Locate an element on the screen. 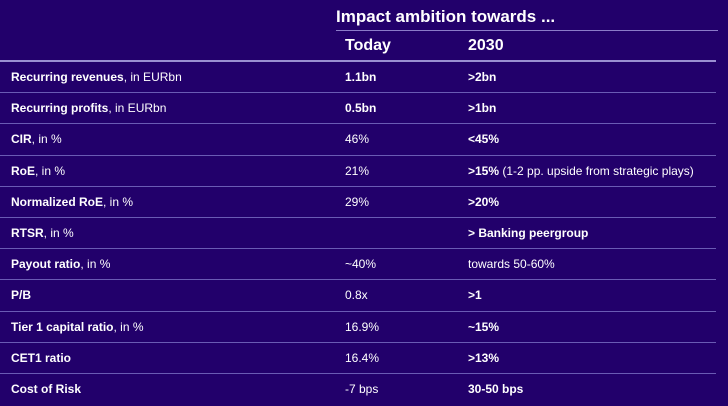 The width and height of the screenshot is (728, 406). target-note: (1-2 pp. upside from strategic plays) is located at coordinates (596, 170).